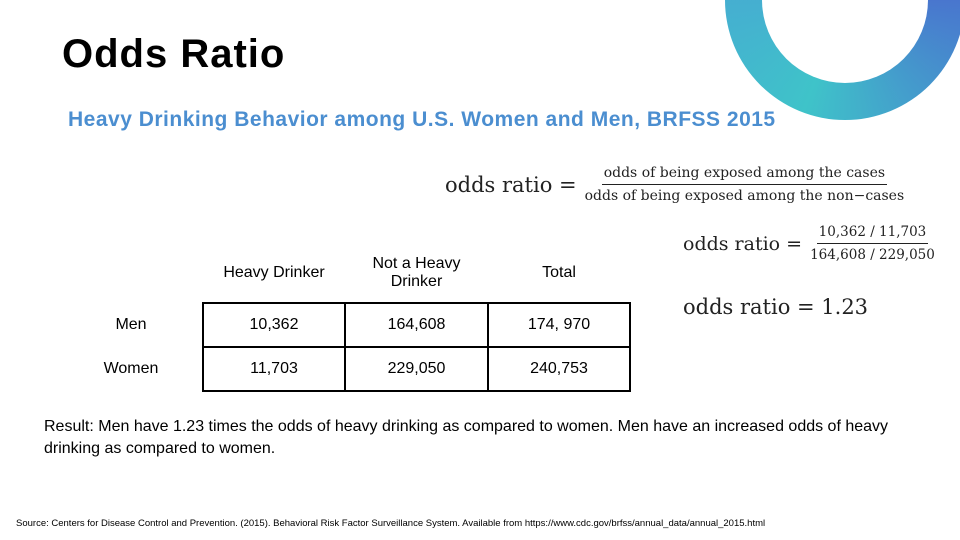  I want to click on table-header-cell: Not a Heavy Drinker, so click(416, 272).